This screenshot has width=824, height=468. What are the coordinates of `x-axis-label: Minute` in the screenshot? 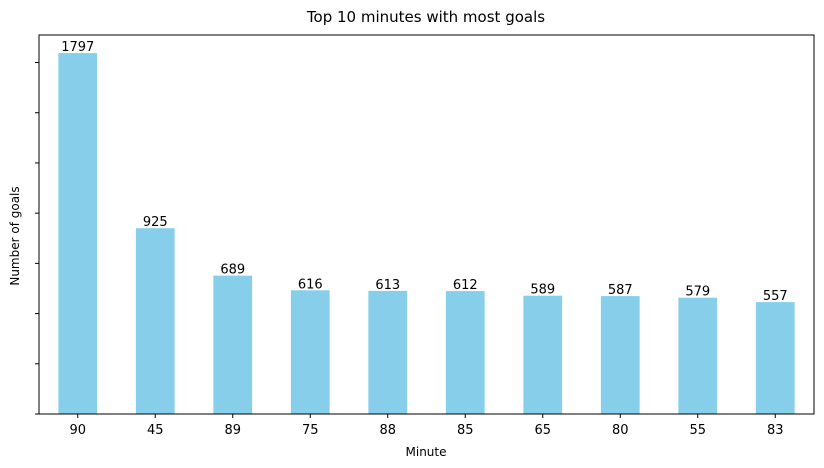 It's located at (426, 452).